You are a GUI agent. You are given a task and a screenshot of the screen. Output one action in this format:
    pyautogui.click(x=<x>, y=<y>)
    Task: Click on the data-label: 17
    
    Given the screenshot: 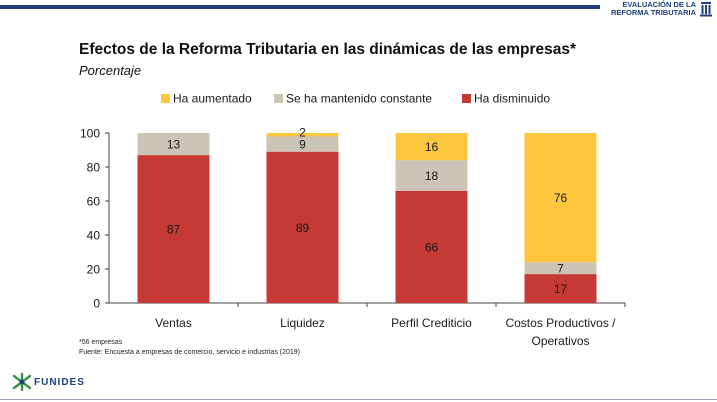 What is the action you would take?
    pyautogui.click(x=561, y=289)
    